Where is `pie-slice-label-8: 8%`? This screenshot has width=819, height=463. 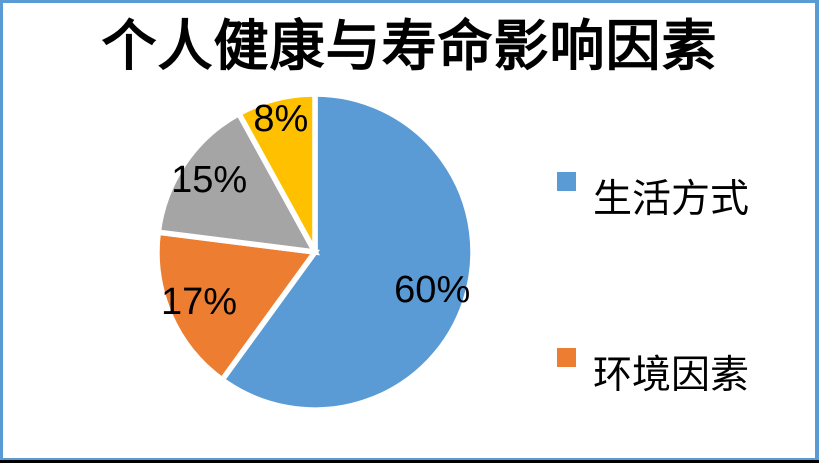
pie-slice-label-8: 8% is located at coordinates (280, 119).